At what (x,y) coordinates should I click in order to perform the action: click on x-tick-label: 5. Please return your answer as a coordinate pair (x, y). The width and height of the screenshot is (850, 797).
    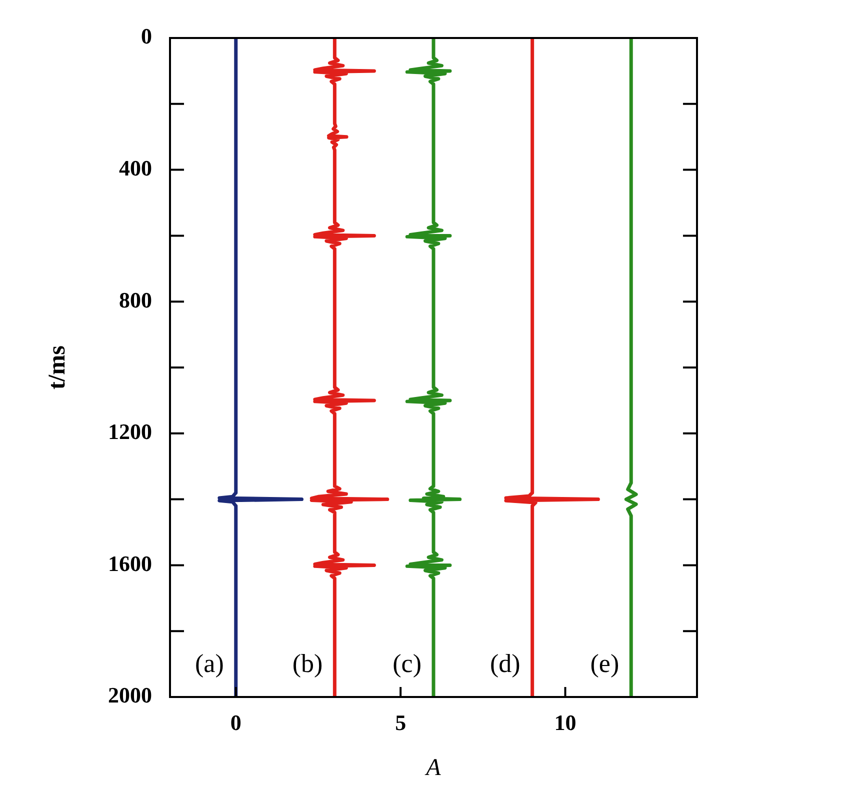
    Looking at the image, I should click on (400, 722).